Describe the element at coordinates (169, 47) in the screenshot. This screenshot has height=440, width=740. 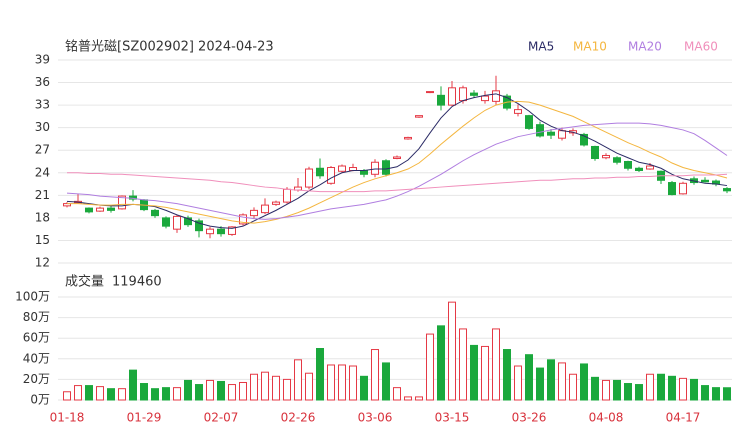
I see `chart-title: 铭普光磁[SZ002902] 2024-04-23` at that location.